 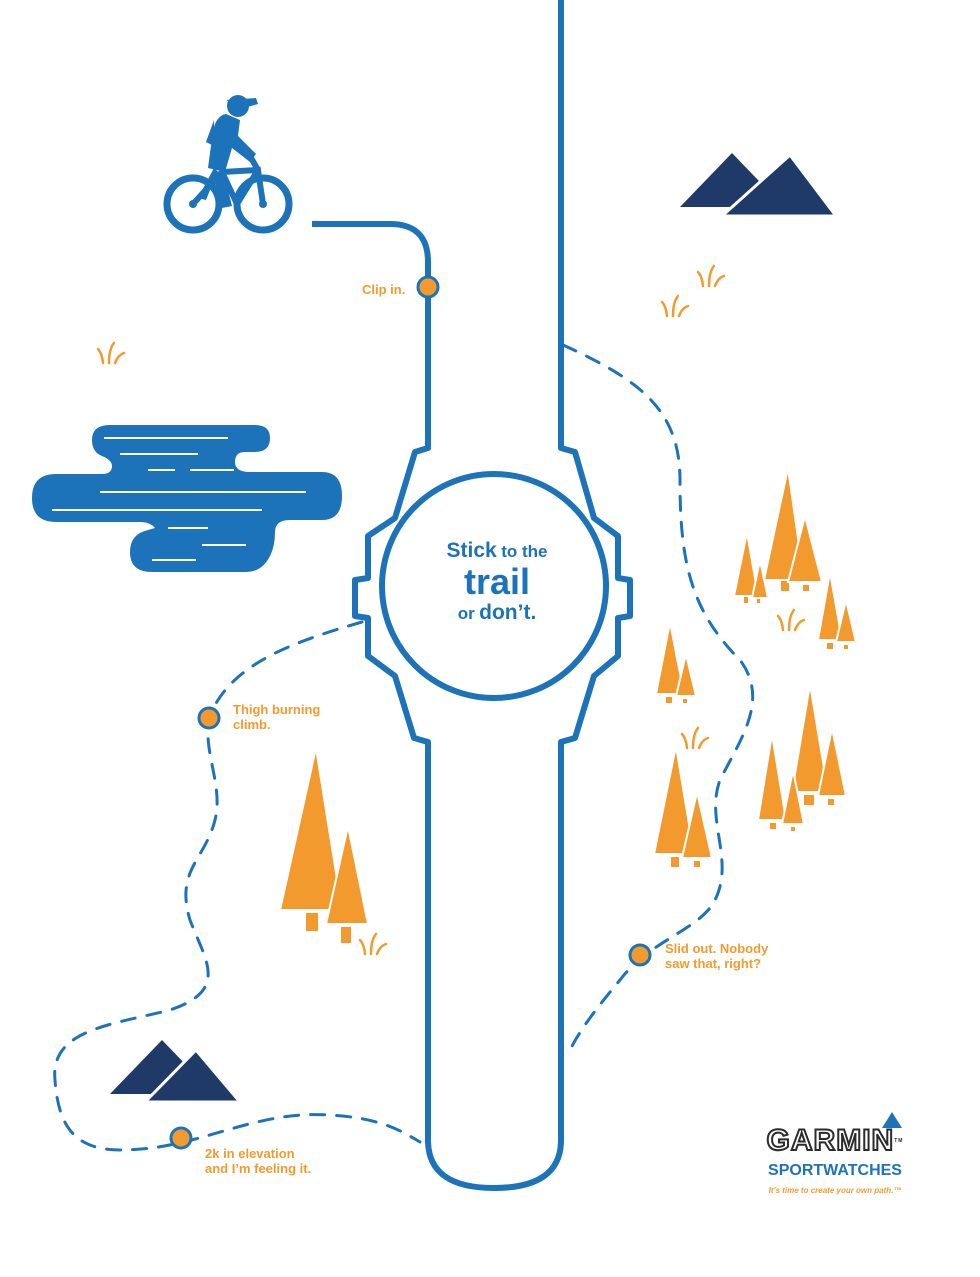 What do you see at coordinates (181, 1138) in the screenshot?
I see `waypoint-dot-elevation` at bounding box center [181, 1138].